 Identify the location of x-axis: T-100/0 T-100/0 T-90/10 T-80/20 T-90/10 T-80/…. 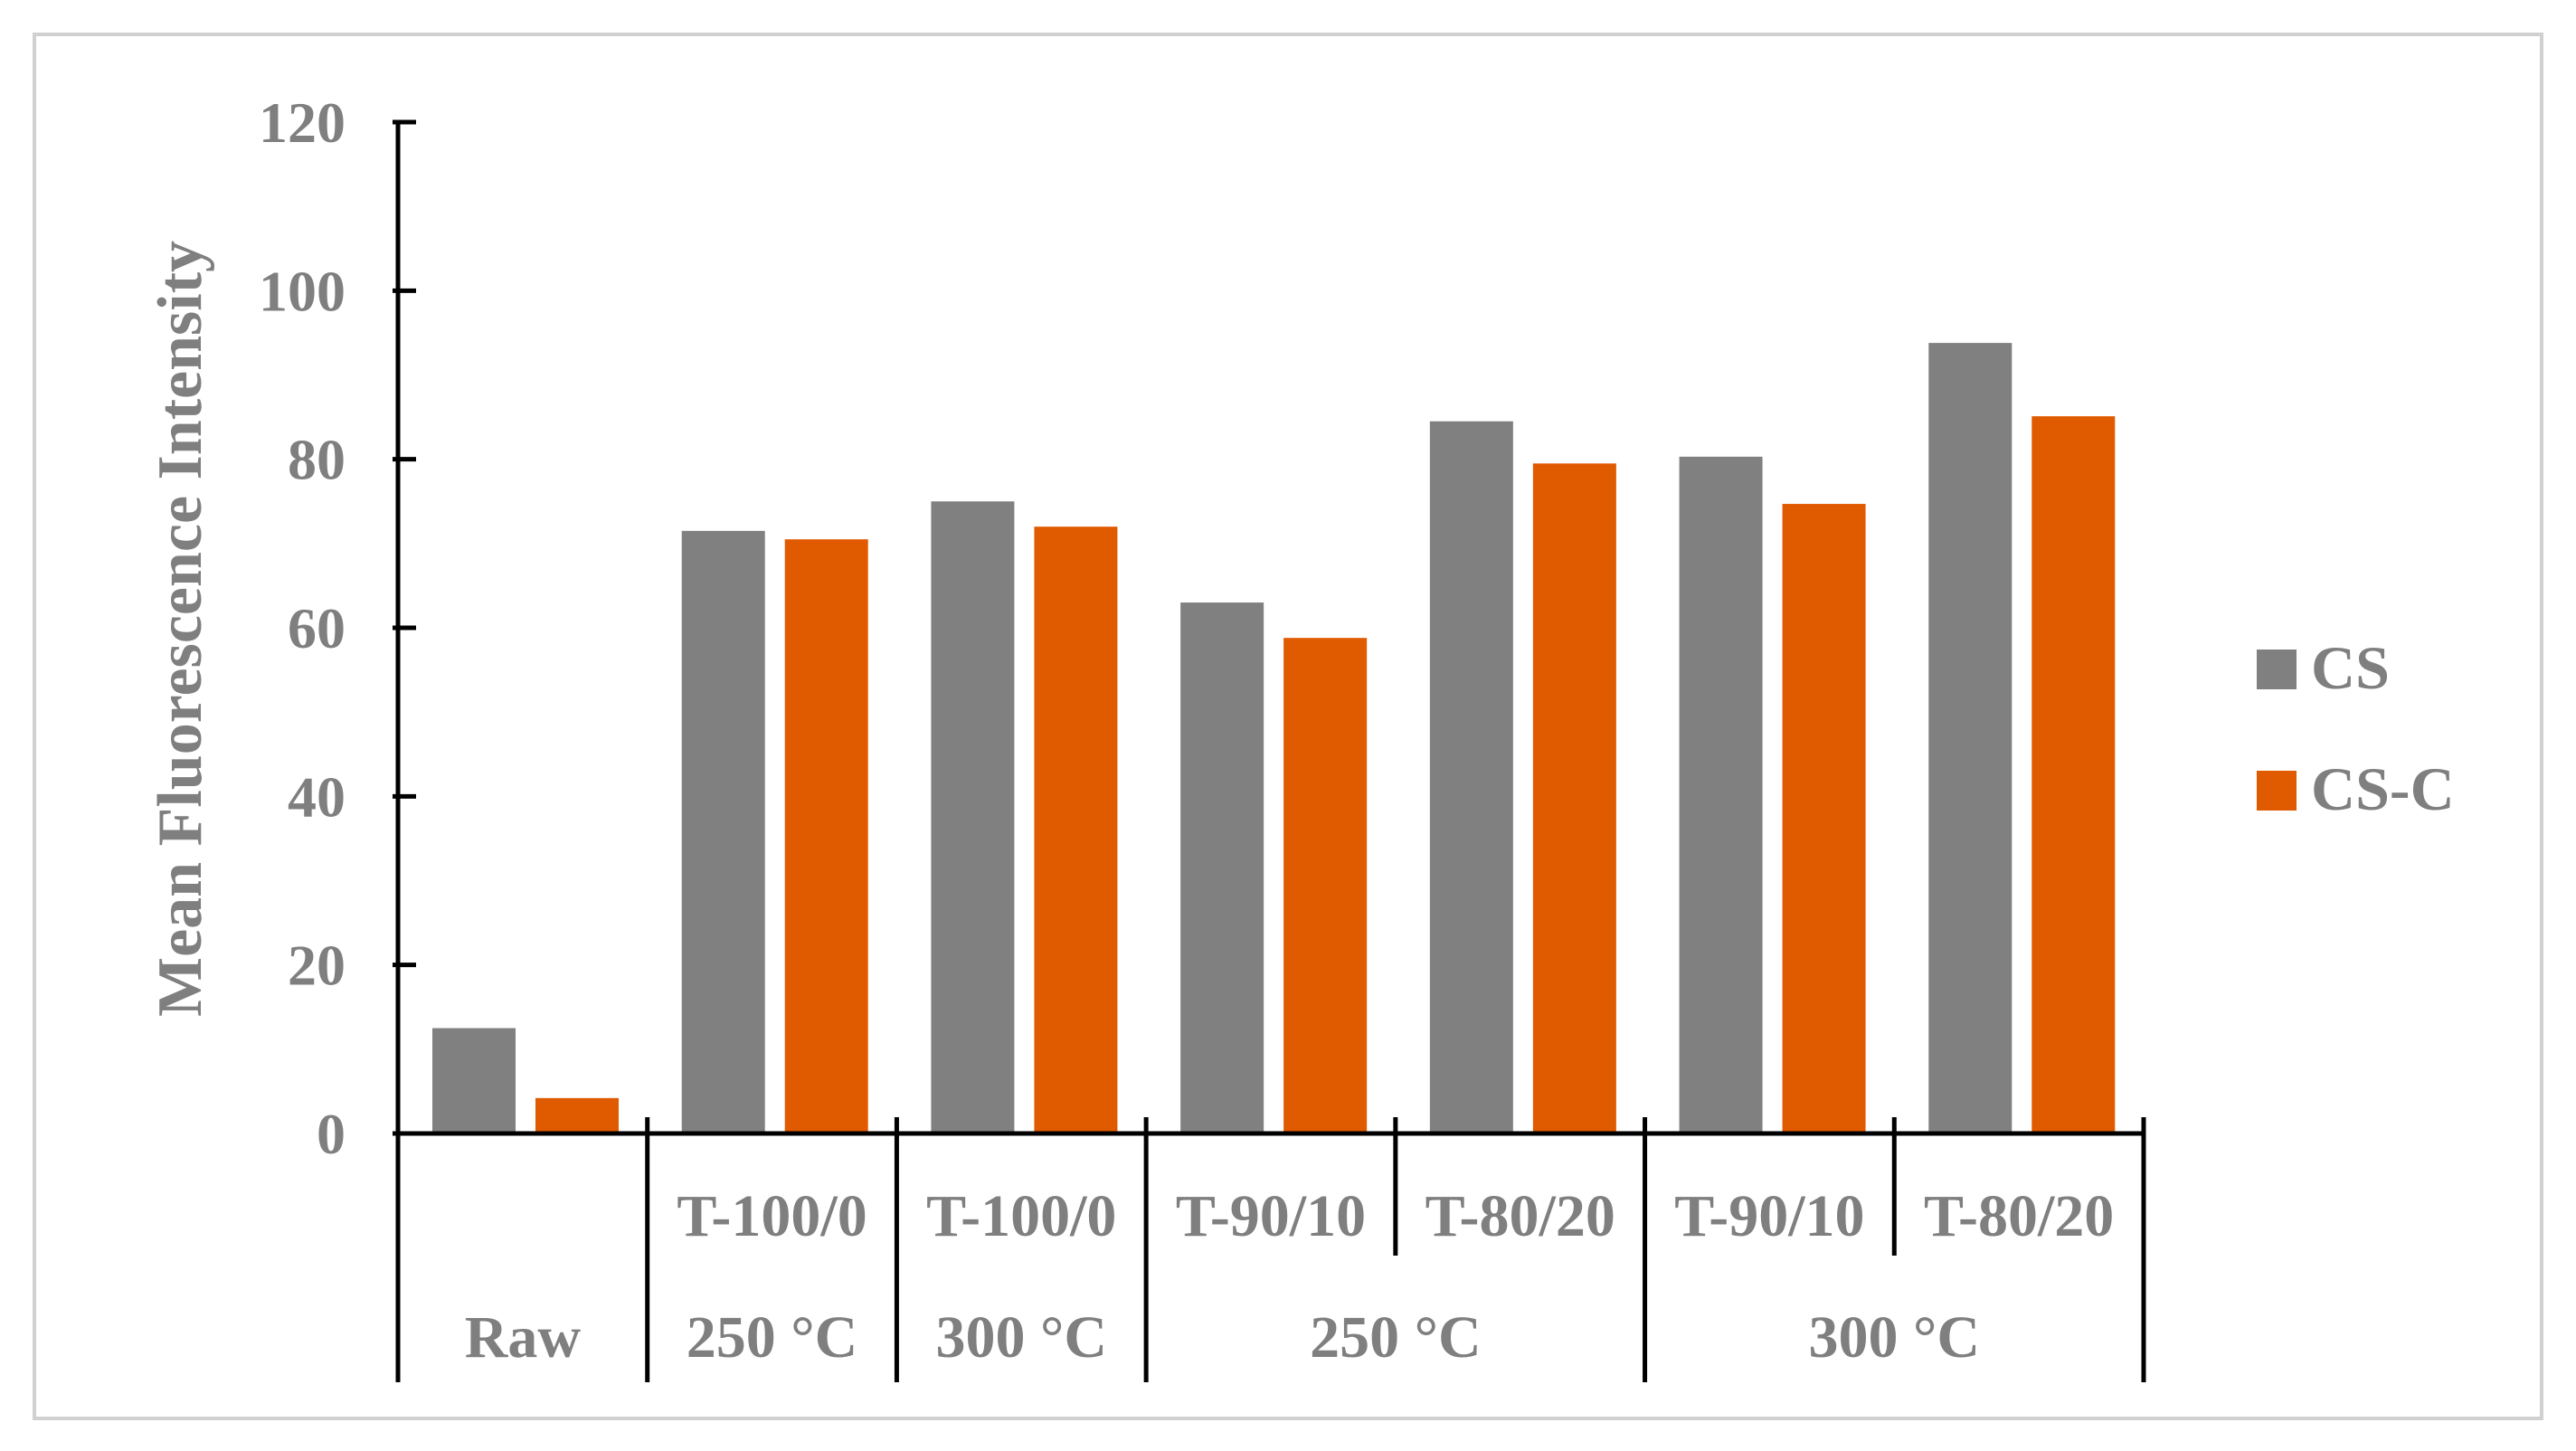
(1270, 1249).